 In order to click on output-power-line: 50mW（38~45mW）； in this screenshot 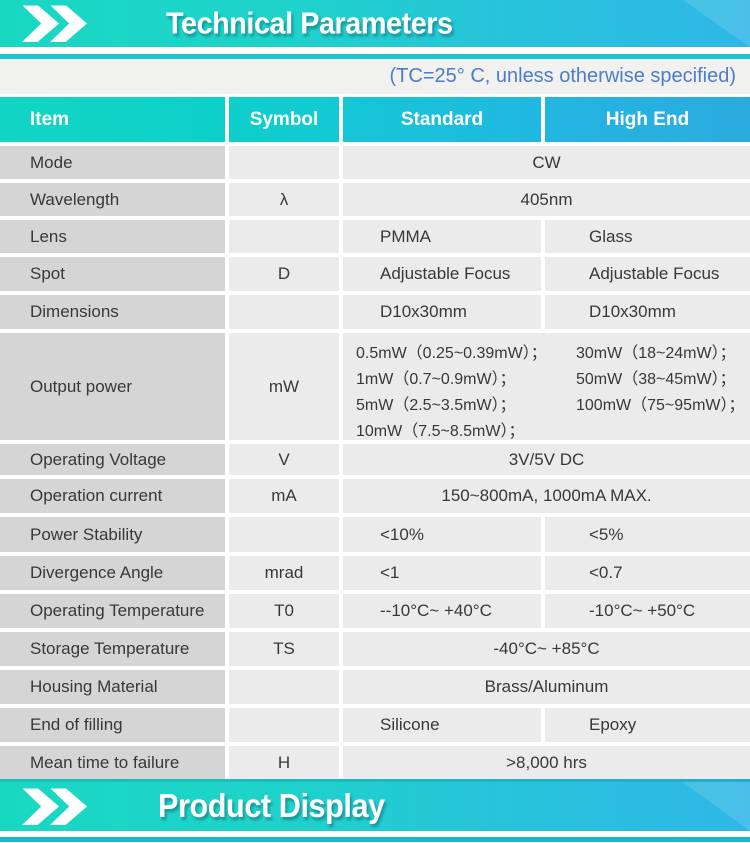, I will do `click(656, 379)`.